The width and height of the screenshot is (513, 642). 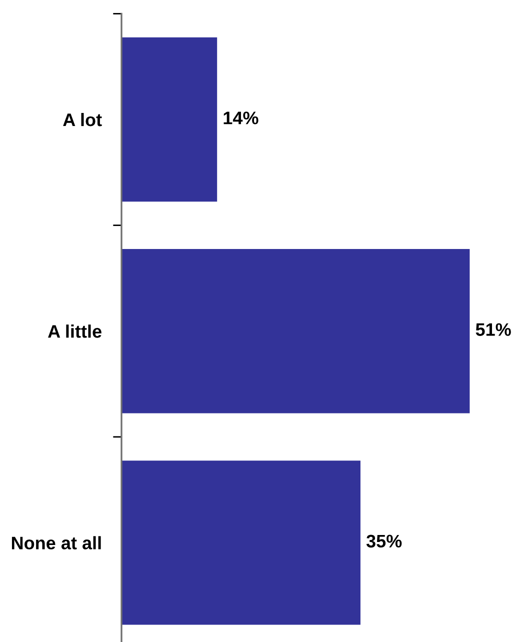 I want to click on data-label: 51%, so click(x=493, y=329).